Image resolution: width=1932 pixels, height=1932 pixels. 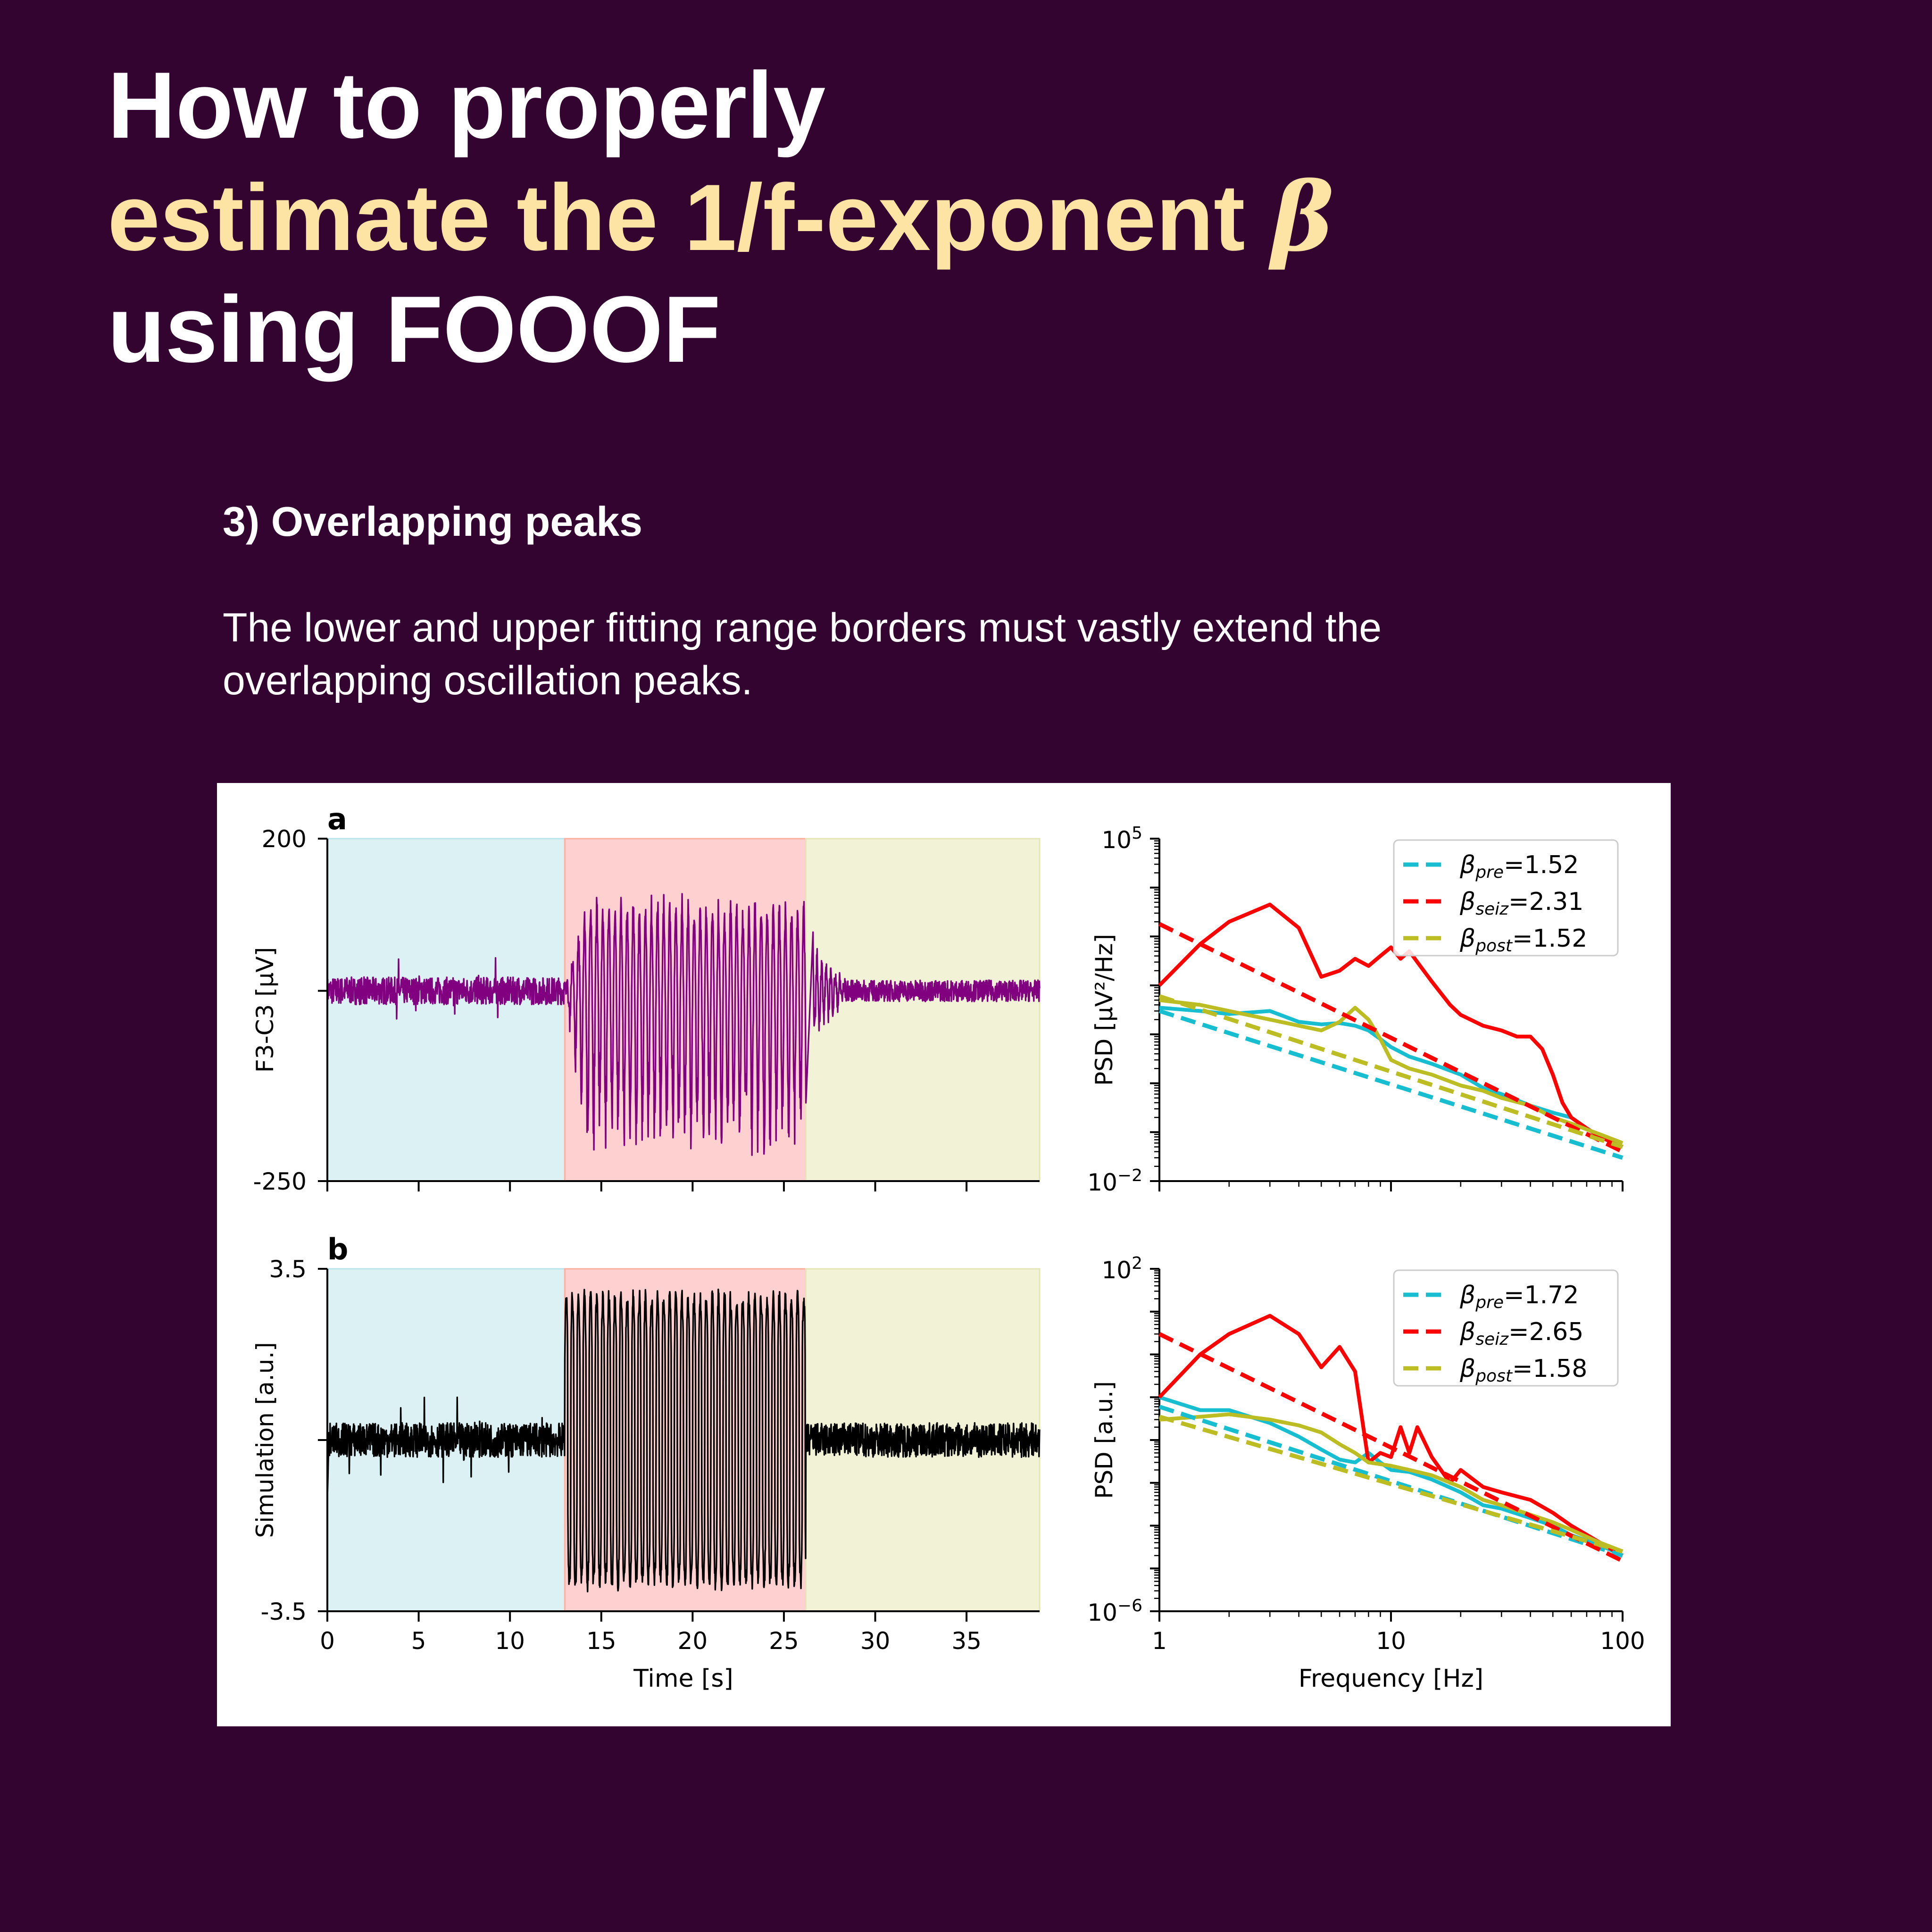 What do you see at coordinates (1302, 217) in the screenshot?
I see `title-beta-symbol: β` at bounding box center [1302, 217].